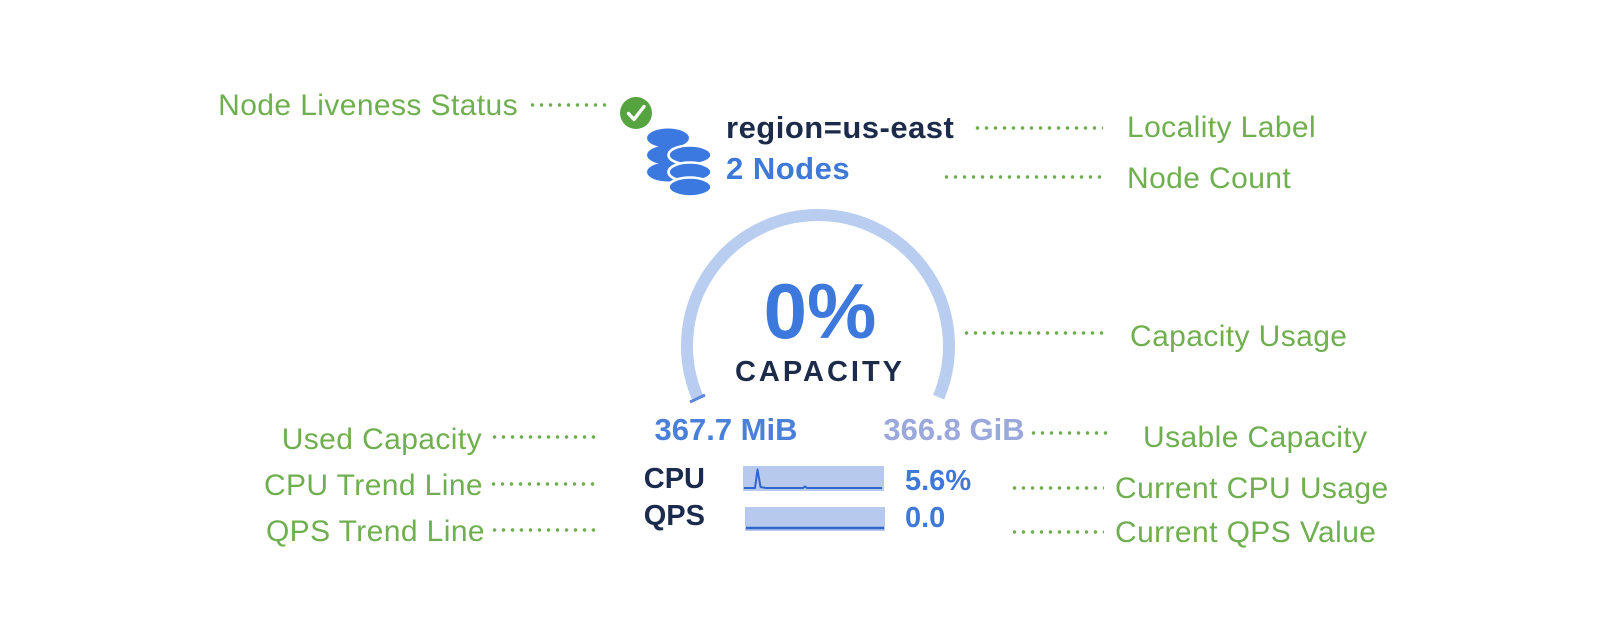  What do you see at coordinates (820, 372) in the screenshot?
I see `capacity-caption: CAPACITY` at bounding box center [820, 372].